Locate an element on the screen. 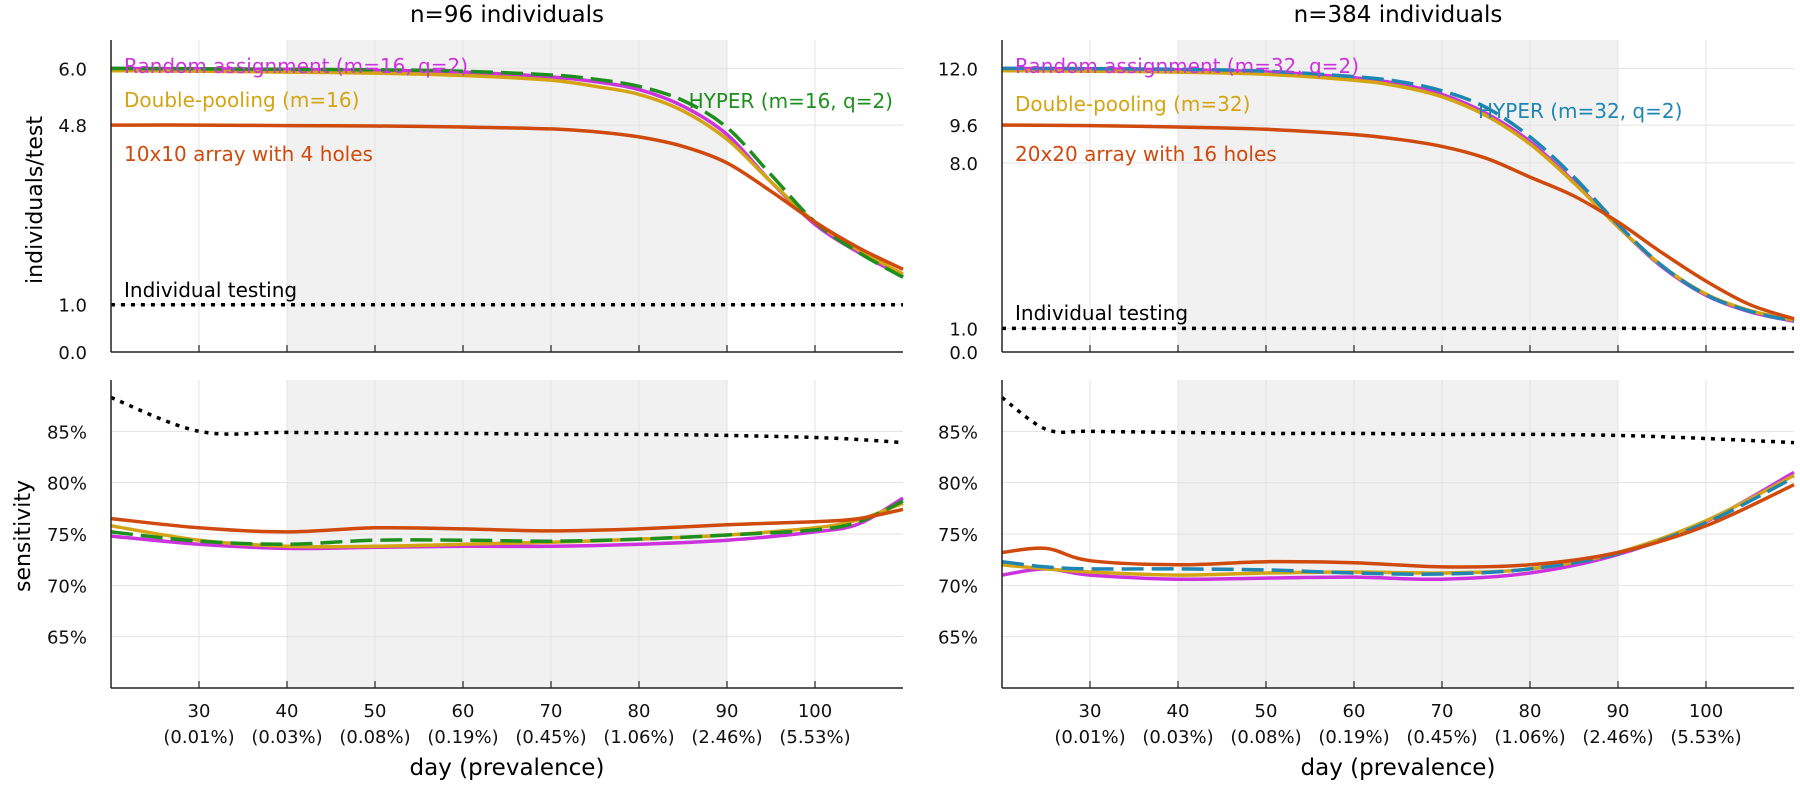 Image resolution: width=1800 pixels, height=800 pixels. y-tick-label: 9.6 is located at coordinates (963, 126).